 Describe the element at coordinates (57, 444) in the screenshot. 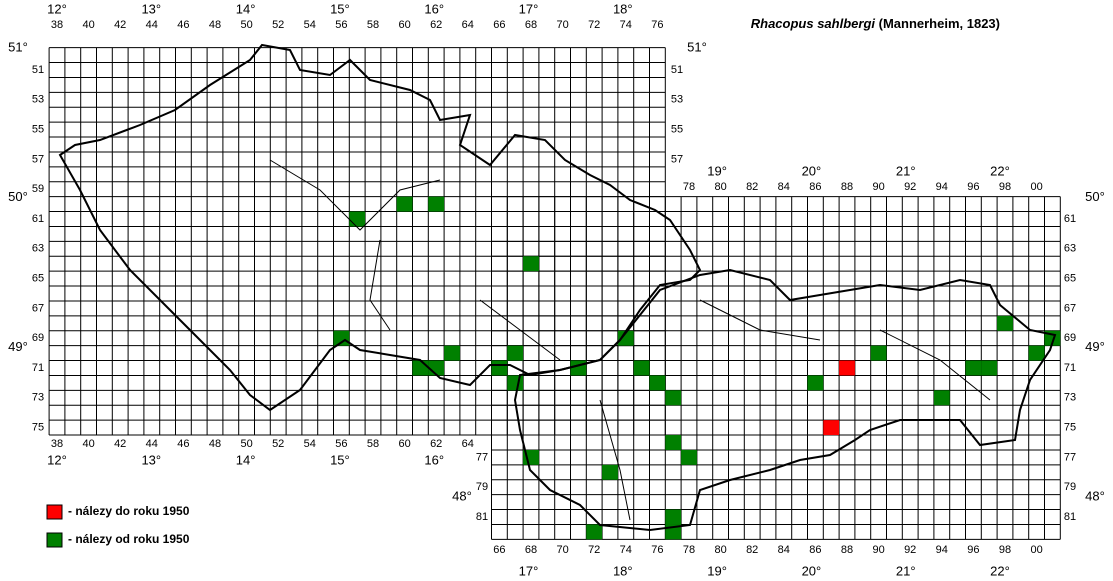

I see `col-label: 38` at that location.